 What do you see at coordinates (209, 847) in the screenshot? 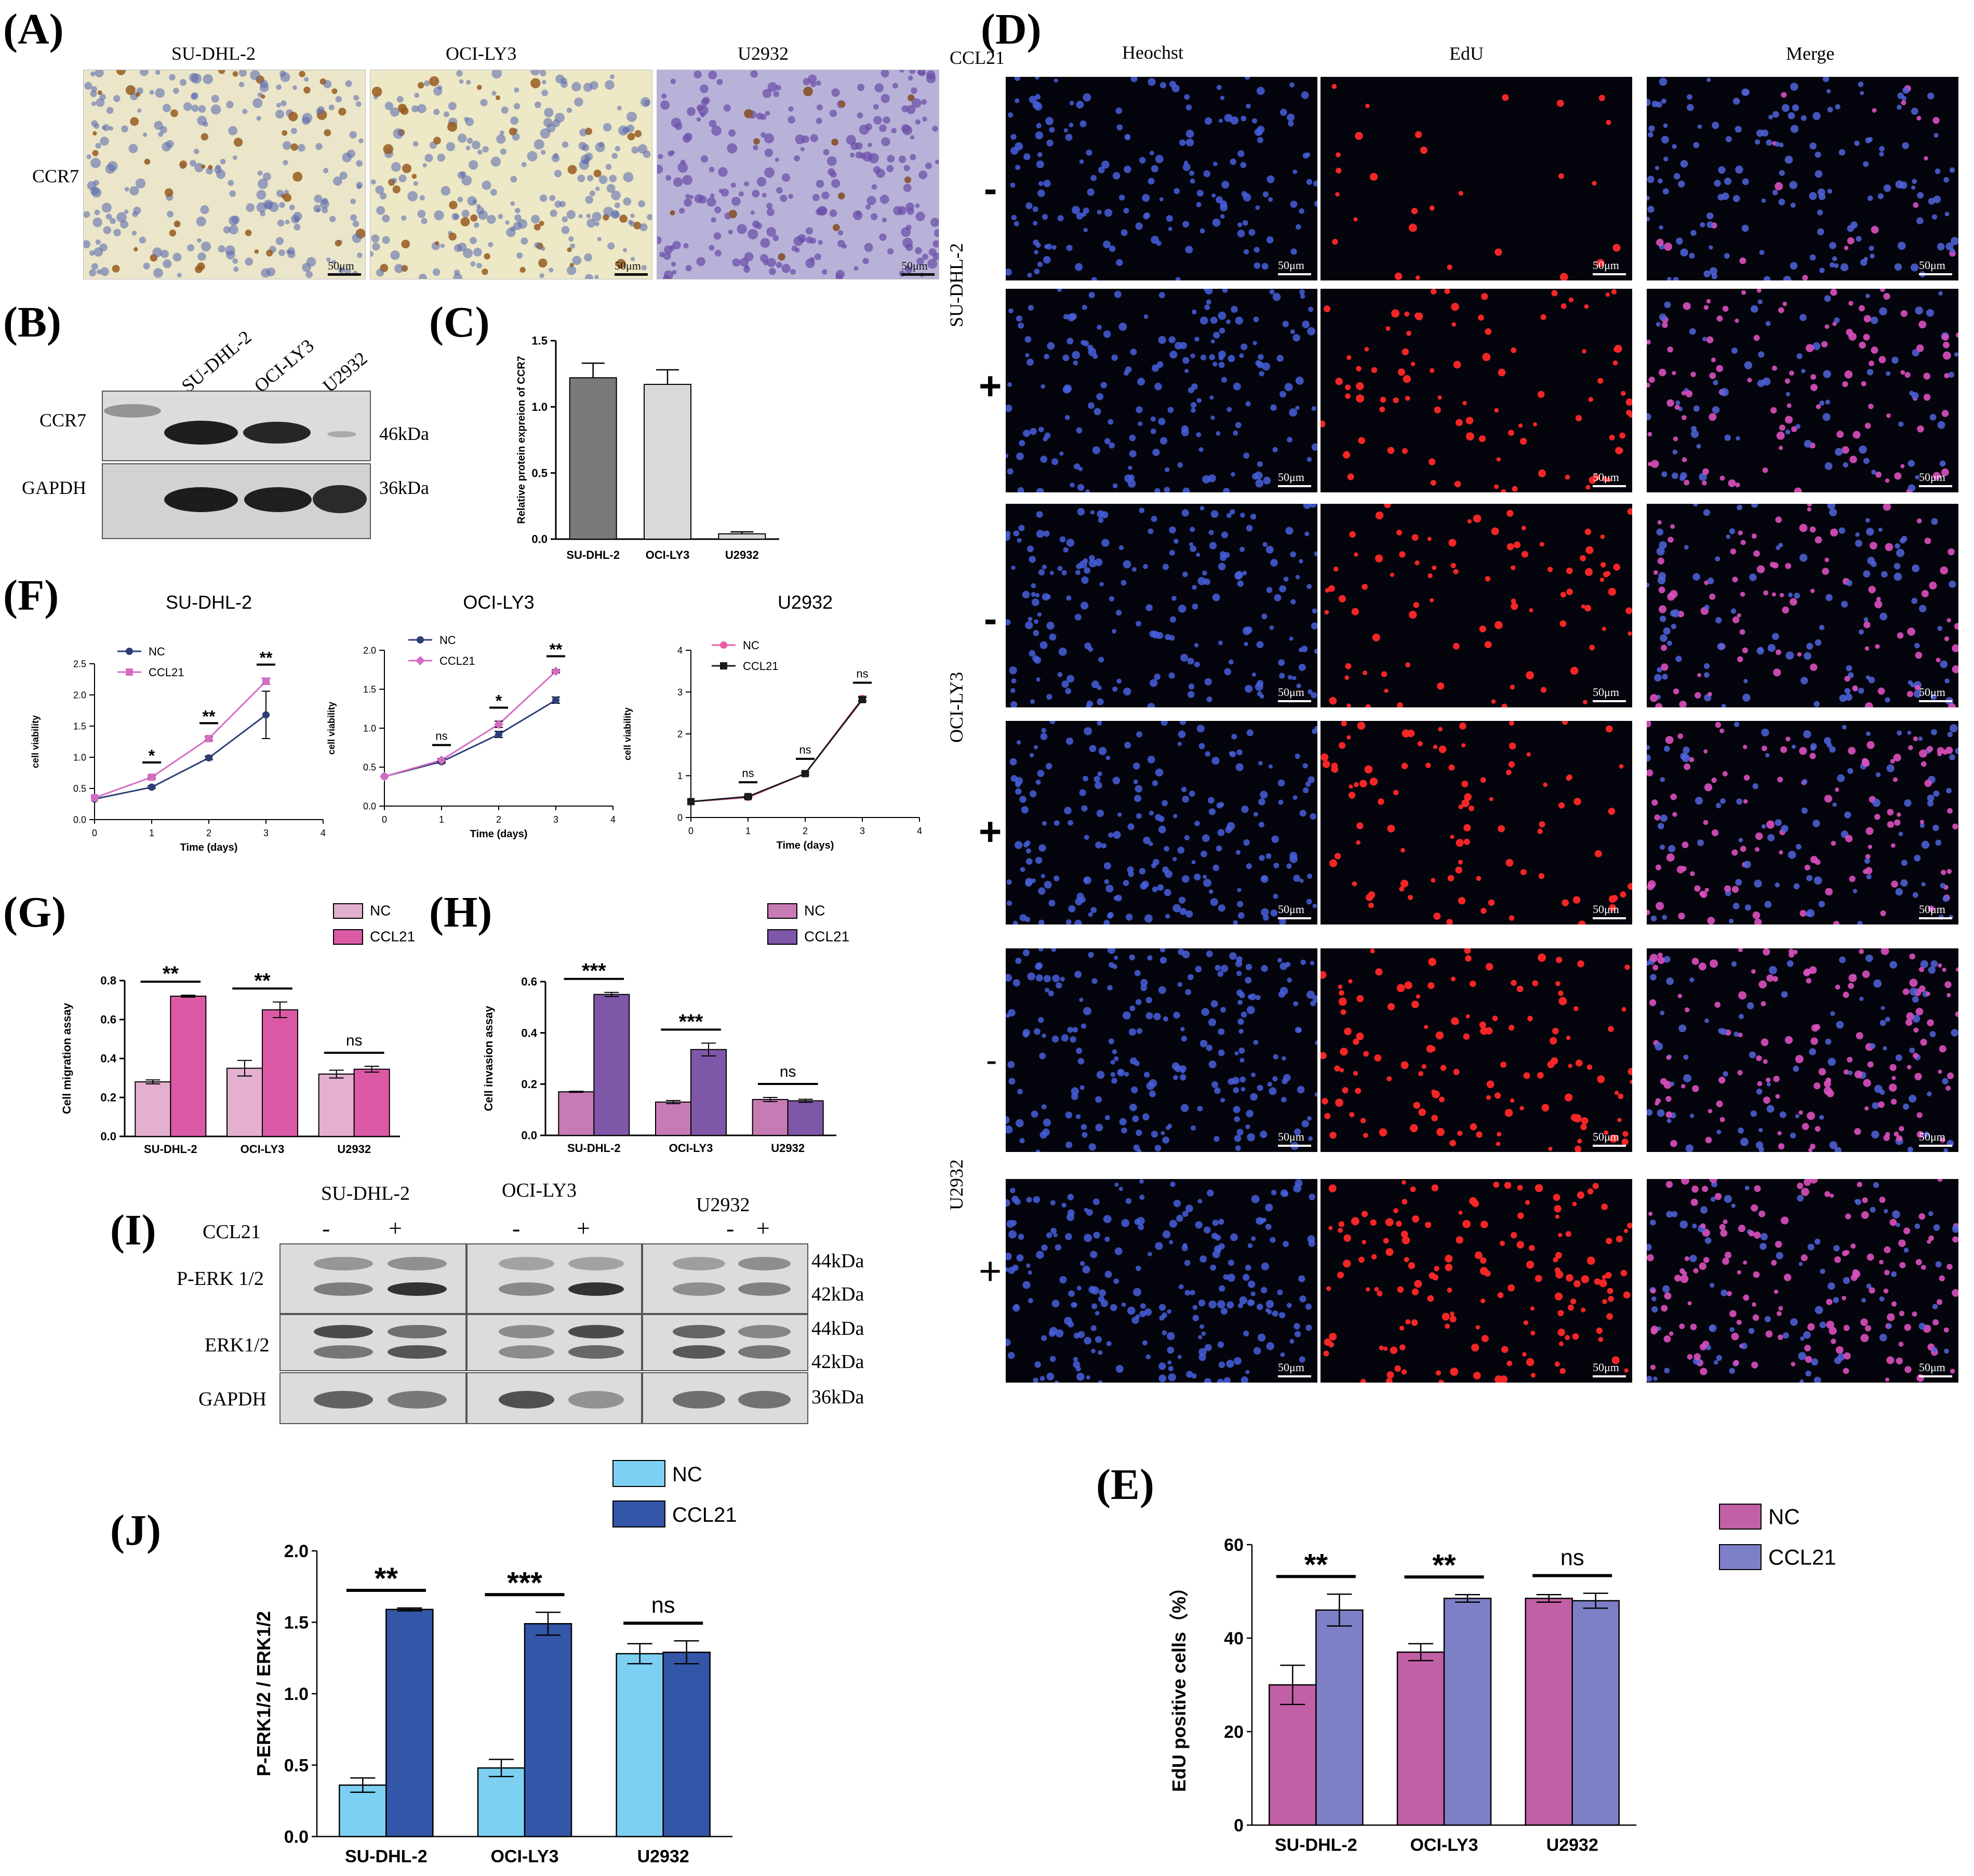
I see `x-axis-label: Time (days)` at bounding box center [209, 847].